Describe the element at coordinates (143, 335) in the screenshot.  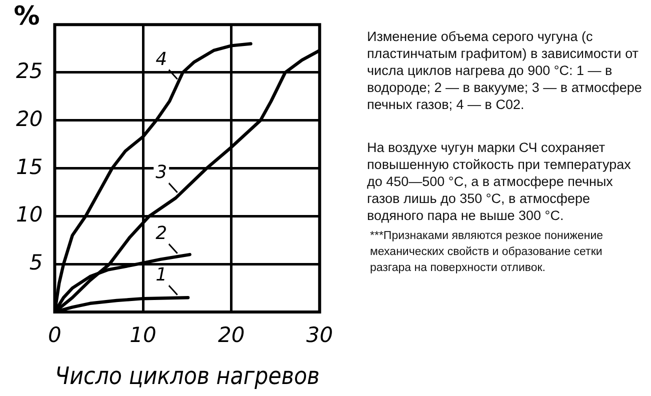
I see `x-tick-label: 10` at that location.